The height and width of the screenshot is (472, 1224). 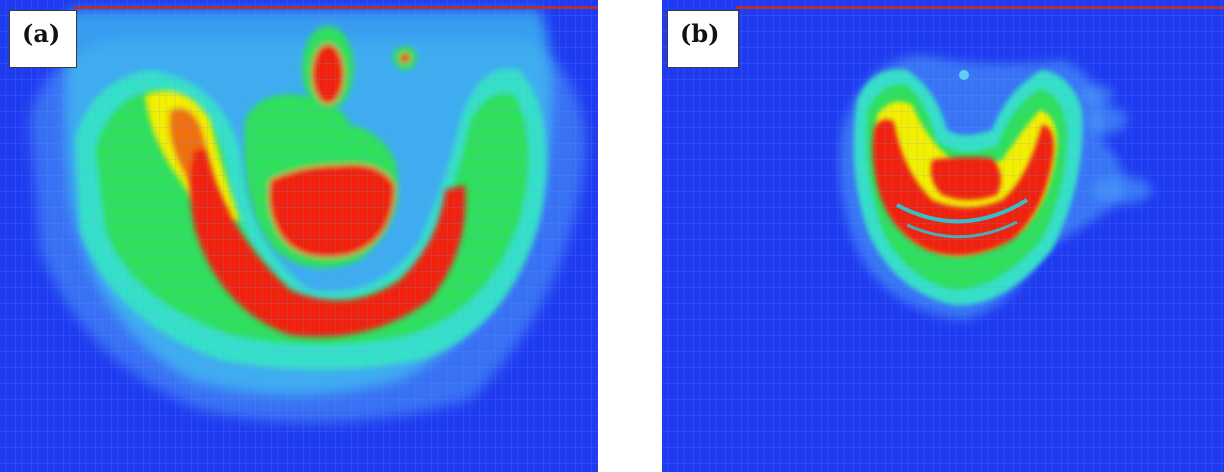 What do you see at coordinates (703, 39) in the screenshot?
I see `panel-b-label: (b)` at bounding box center [703, 39].